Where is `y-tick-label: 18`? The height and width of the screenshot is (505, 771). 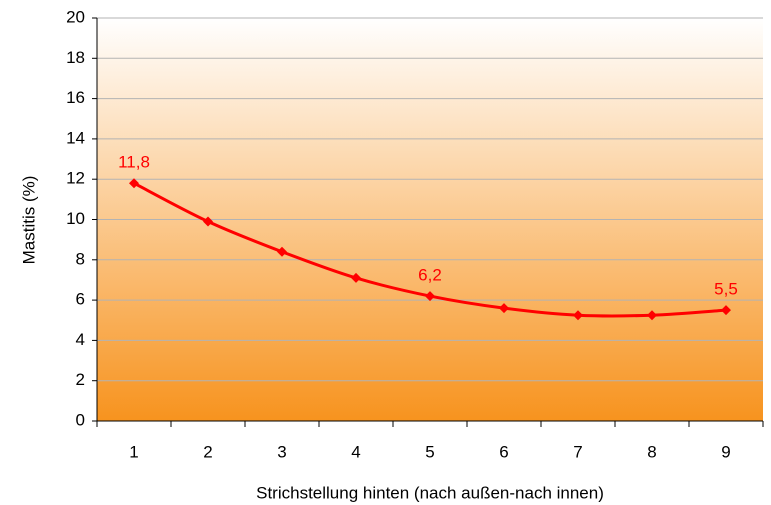
y-tick-label: 18 is located at coordinates (75, 57).